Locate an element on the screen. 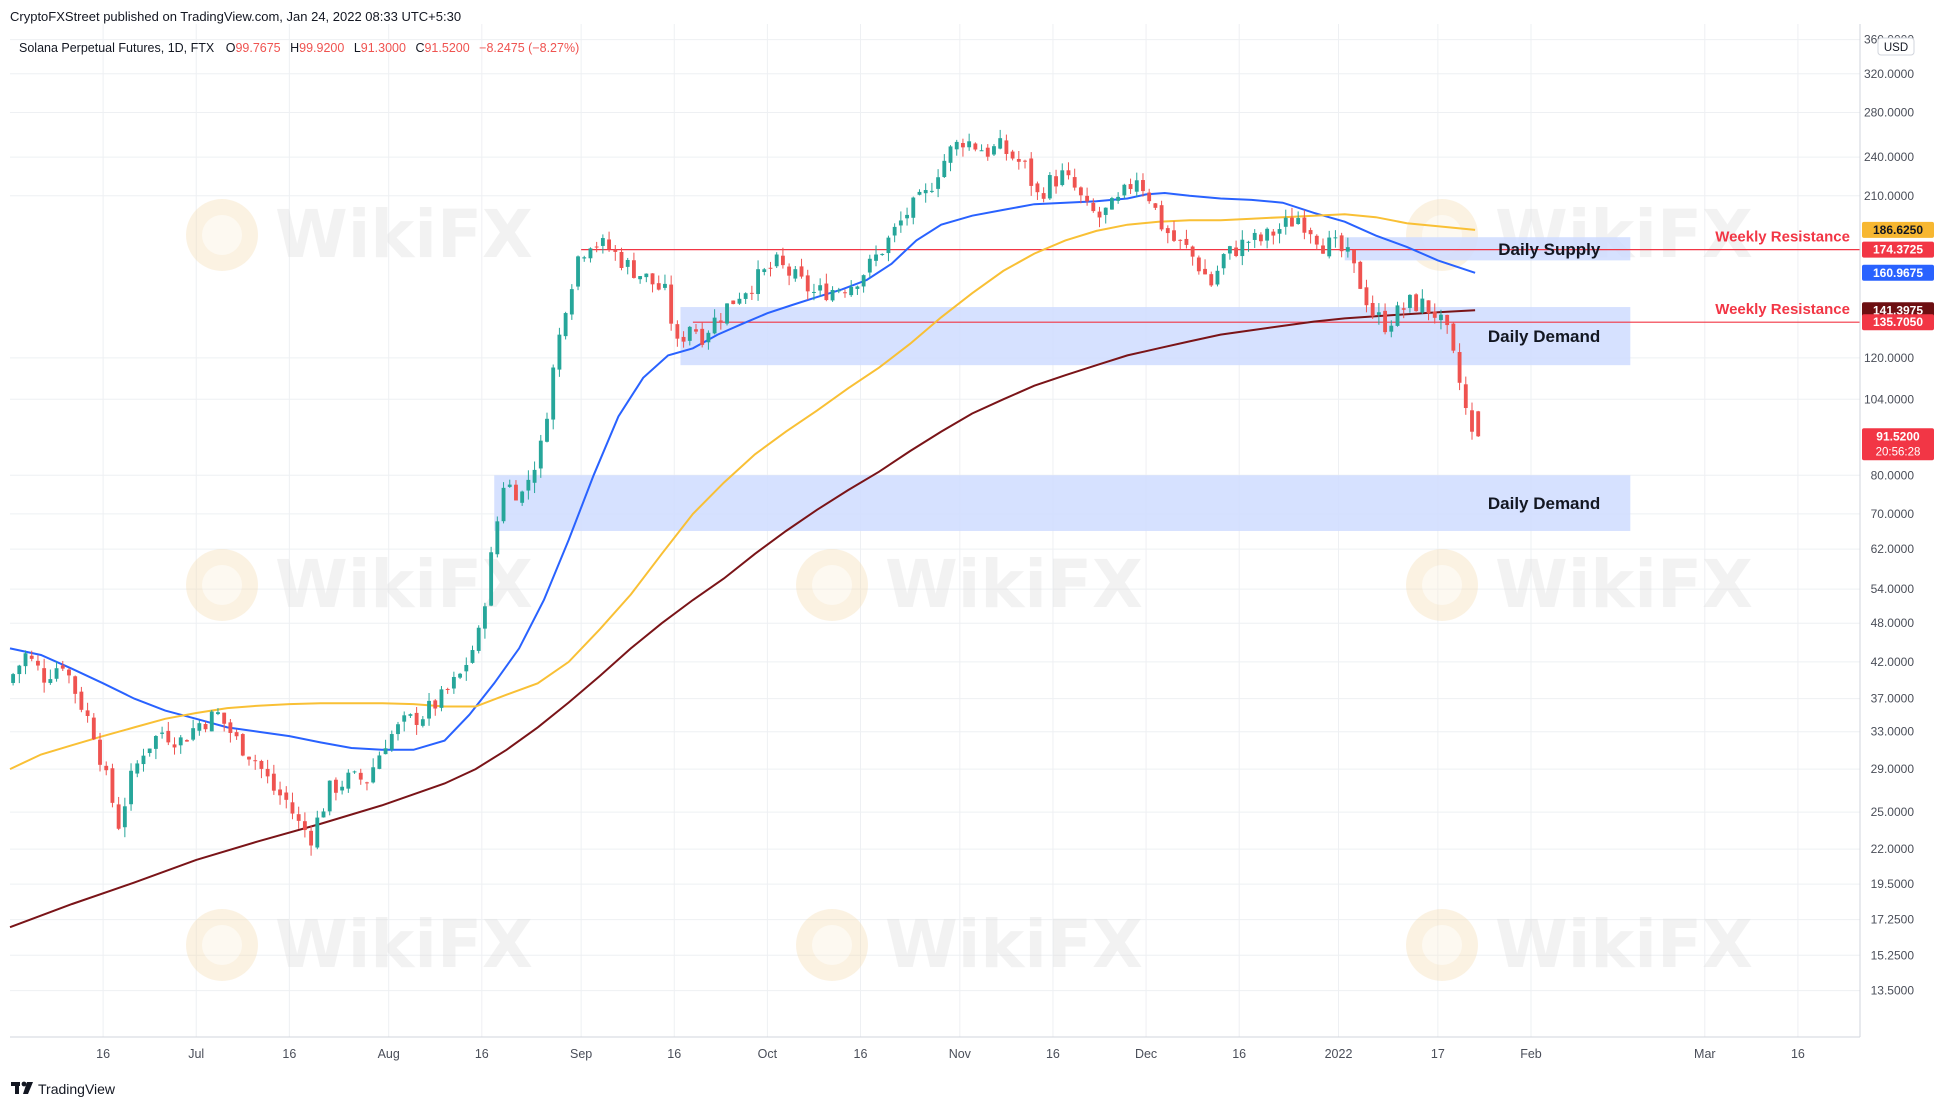  open-label: O is located at coordinates (231, 48).